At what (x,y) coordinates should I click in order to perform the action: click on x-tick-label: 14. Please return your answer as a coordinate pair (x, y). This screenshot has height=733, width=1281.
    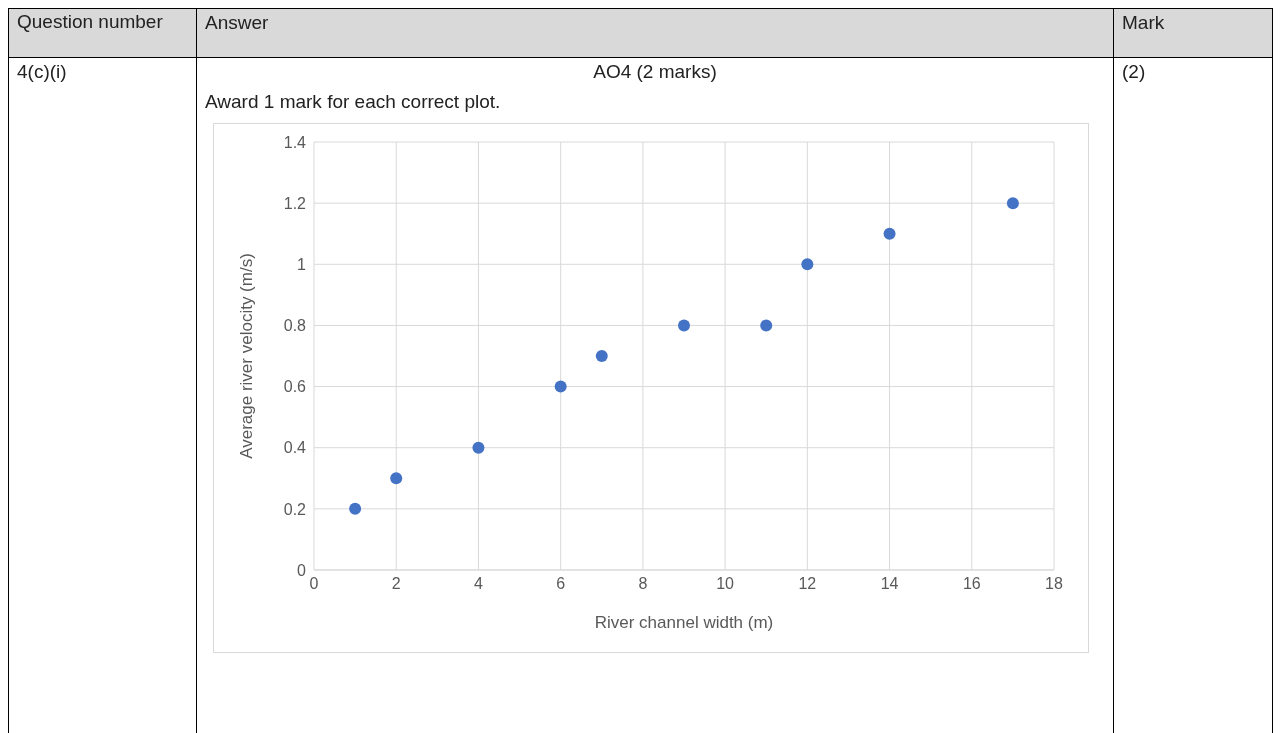
    Looking at the image, I should click on (889, 584).